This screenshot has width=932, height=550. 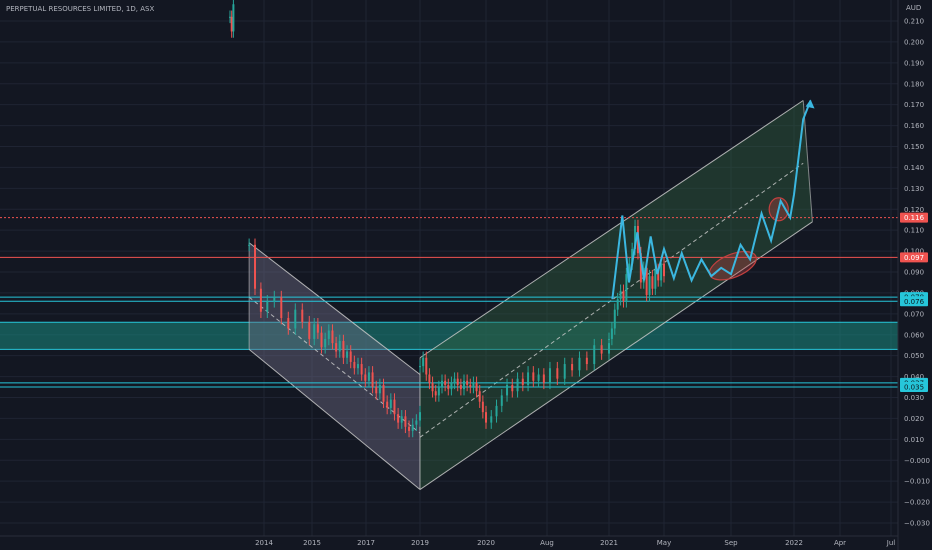 I want to click on y-tick-label: 0.160, so click(x=914, y=126).